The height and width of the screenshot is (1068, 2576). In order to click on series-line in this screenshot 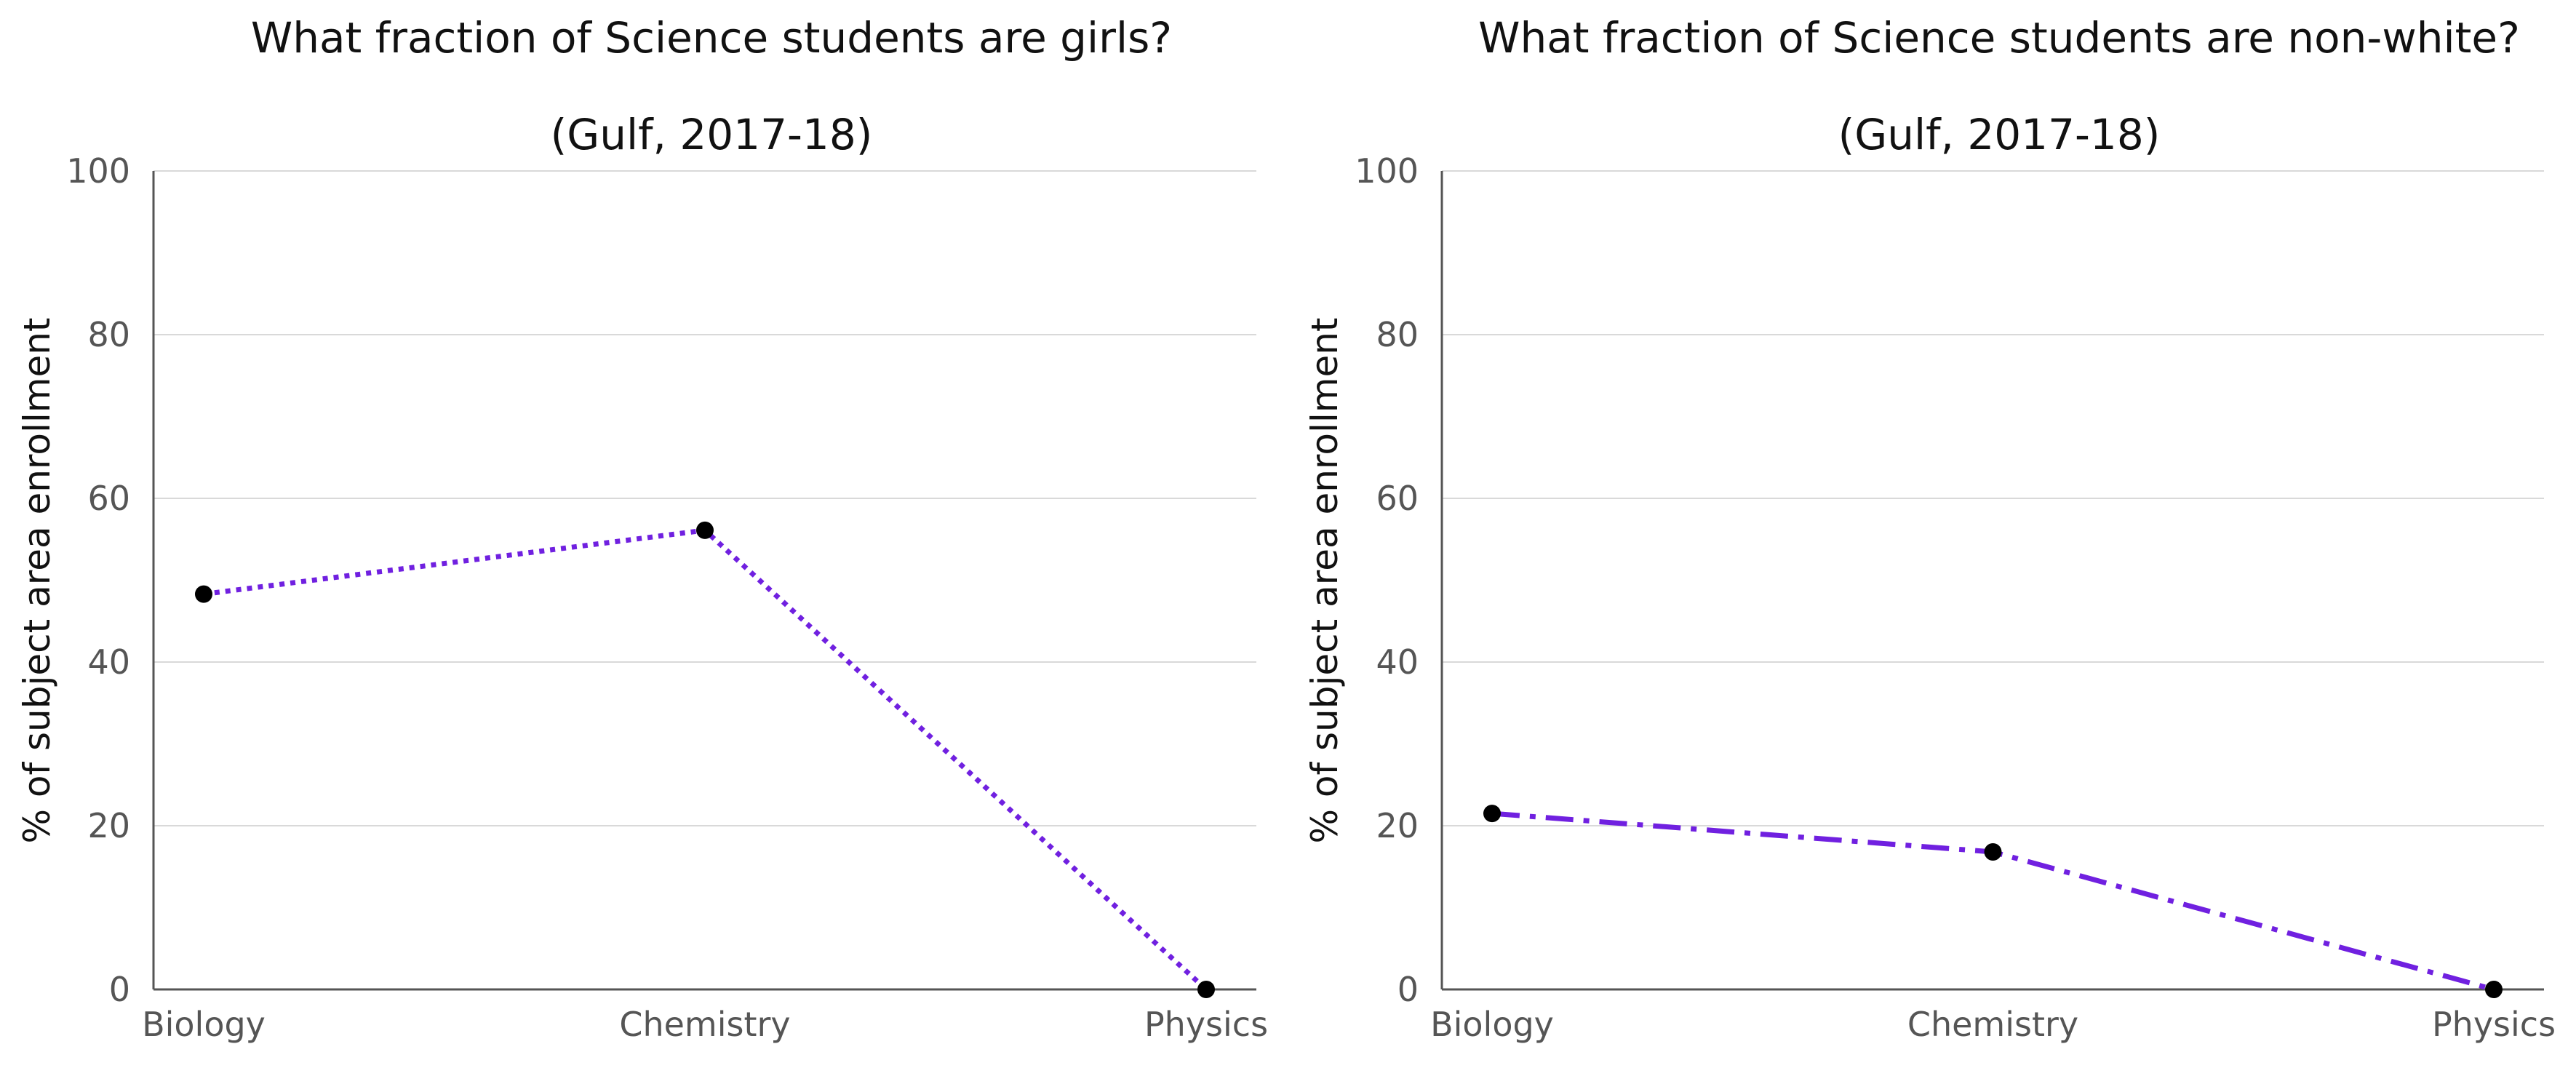, I will do `click(1993, 901)`.